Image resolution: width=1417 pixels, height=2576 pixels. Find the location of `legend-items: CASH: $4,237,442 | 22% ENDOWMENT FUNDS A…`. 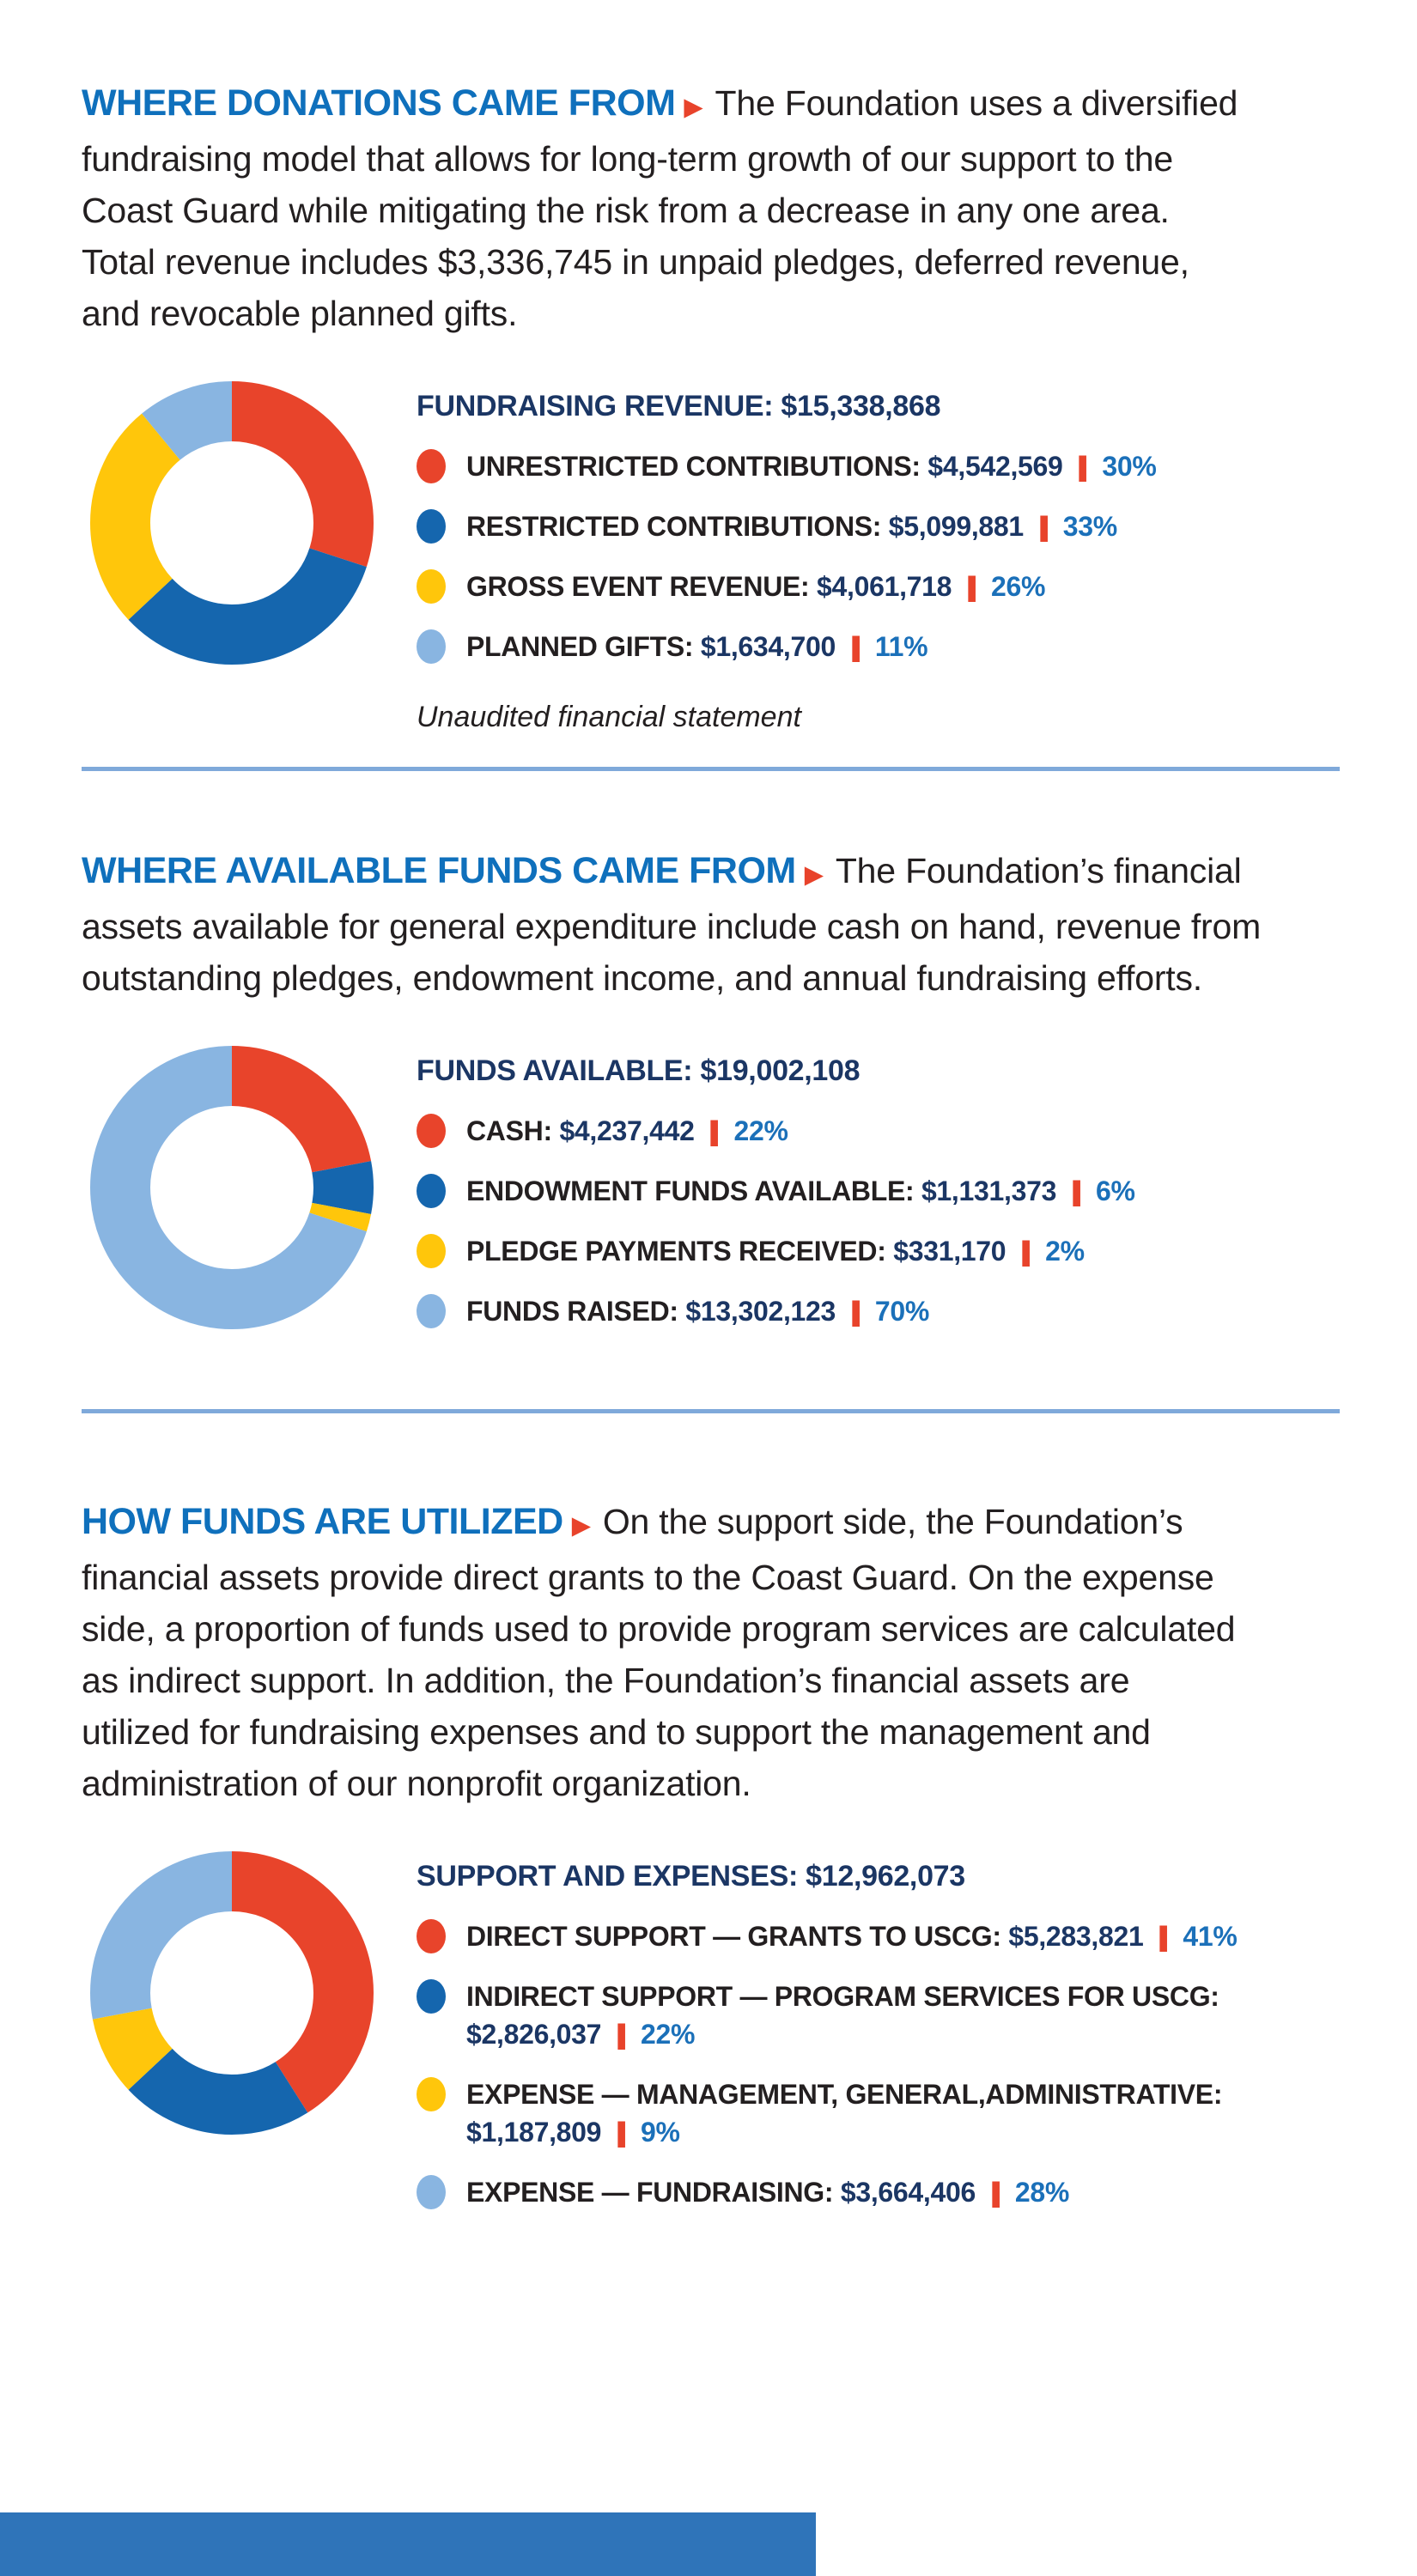

legend-items: CASH: $4,237,442 | 22% ENDOWMENT FUNDS A… is located at coordinates (878, 1221).